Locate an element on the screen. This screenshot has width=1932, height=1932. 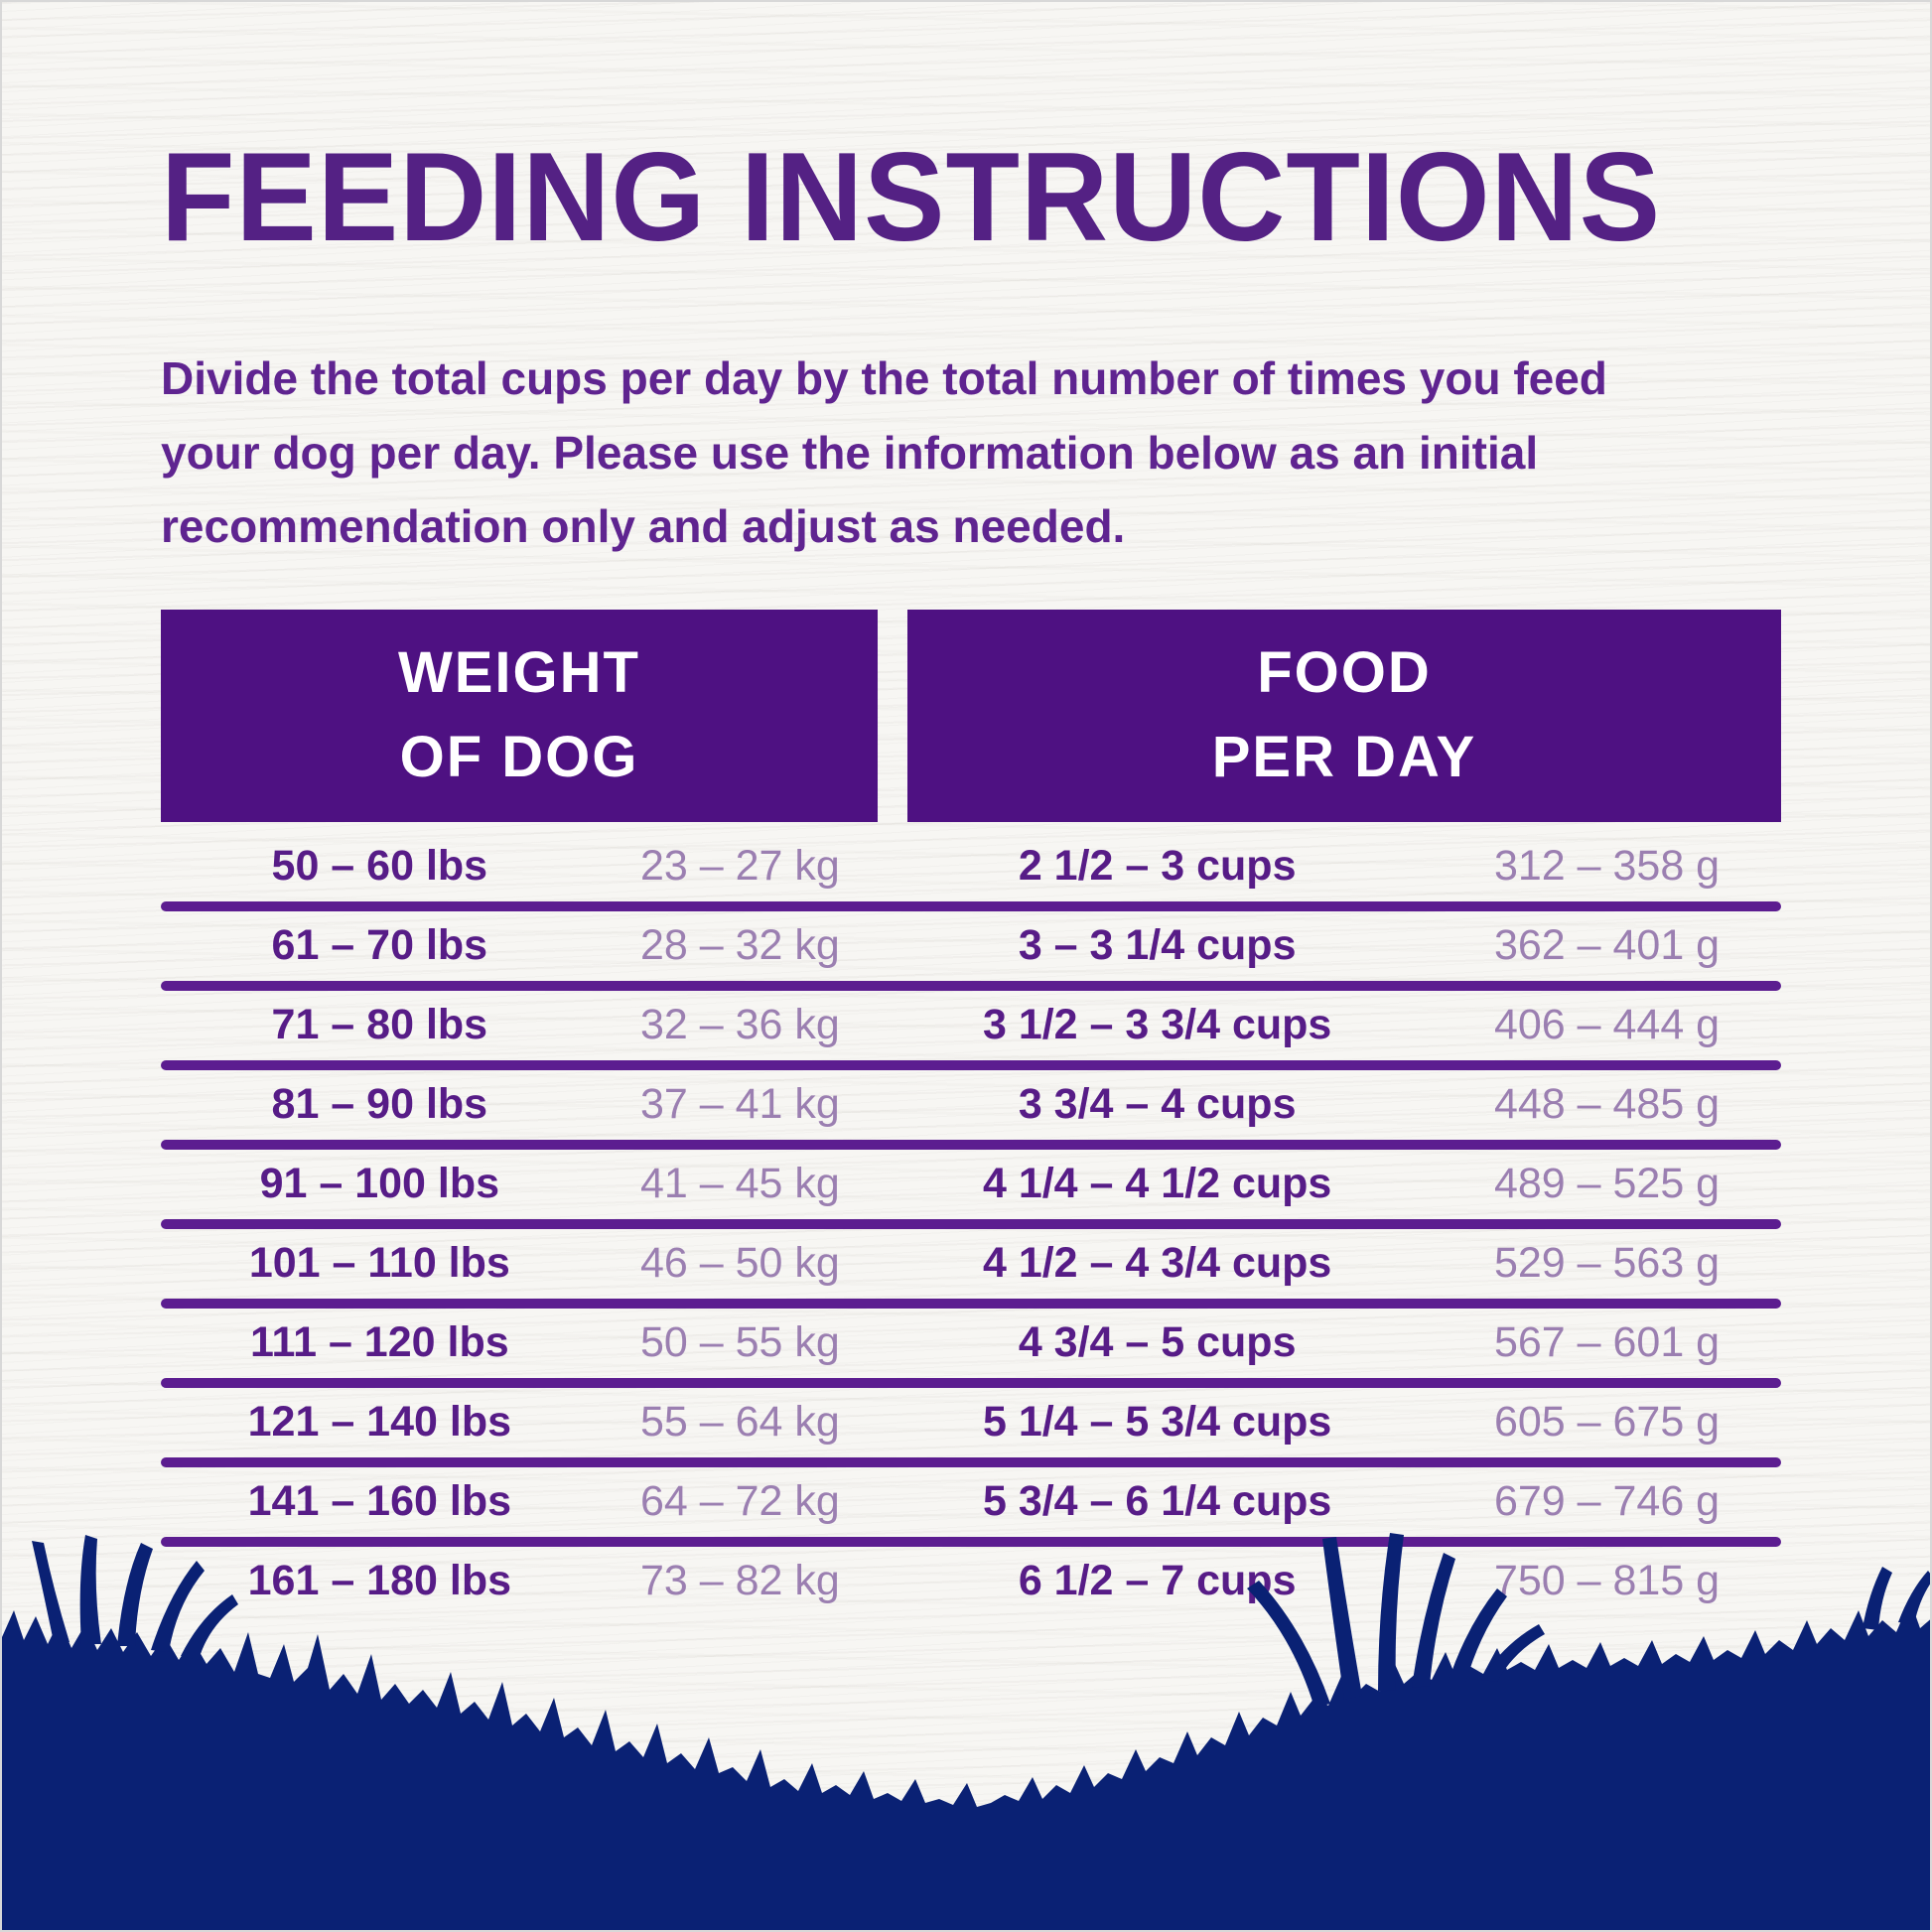
food-cups-value: 4 1/4 – 4 1/2 cups is located at coordinates (1157, 1184).